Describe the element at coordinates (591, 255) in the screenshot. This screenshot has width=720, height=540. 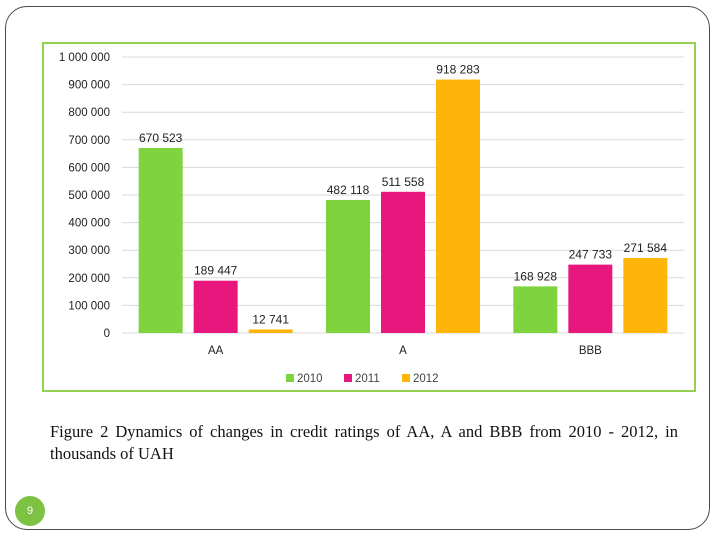
I see `data-label: 247 733` at that location.